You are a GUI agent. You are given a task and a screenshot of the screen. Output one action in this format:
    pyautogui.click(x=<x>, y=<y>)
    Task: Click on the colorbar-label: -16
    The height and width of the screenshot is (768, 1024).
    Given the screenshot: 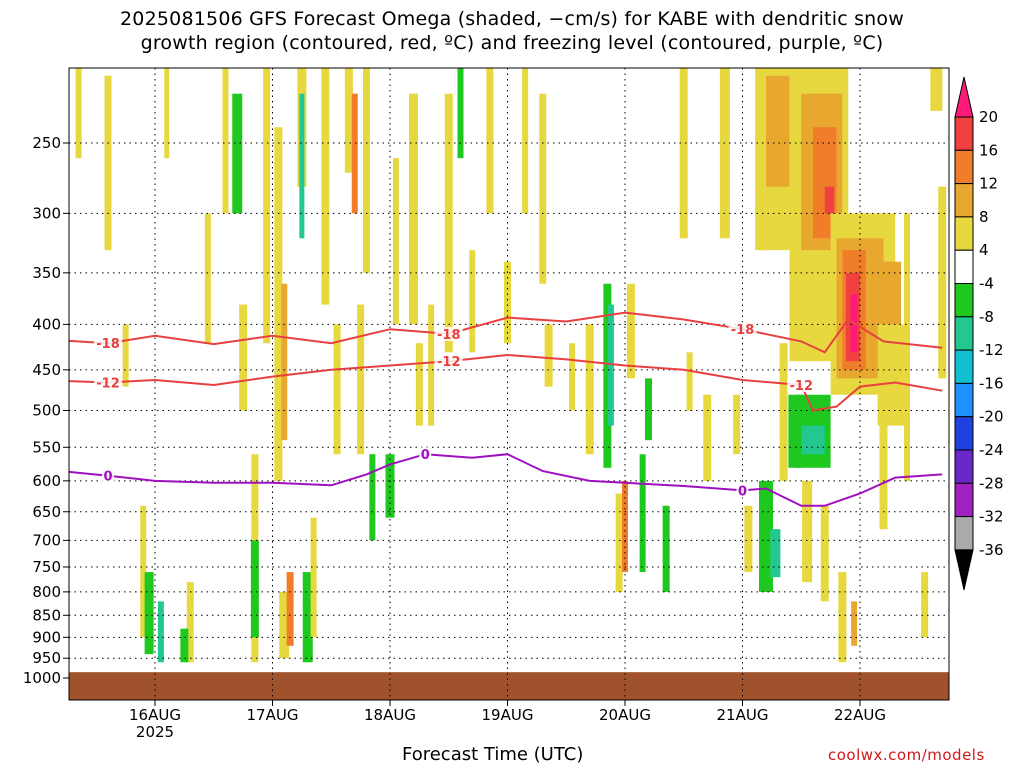 What is the action you would take?
    pyautogui.click(x=991, y=383)
    